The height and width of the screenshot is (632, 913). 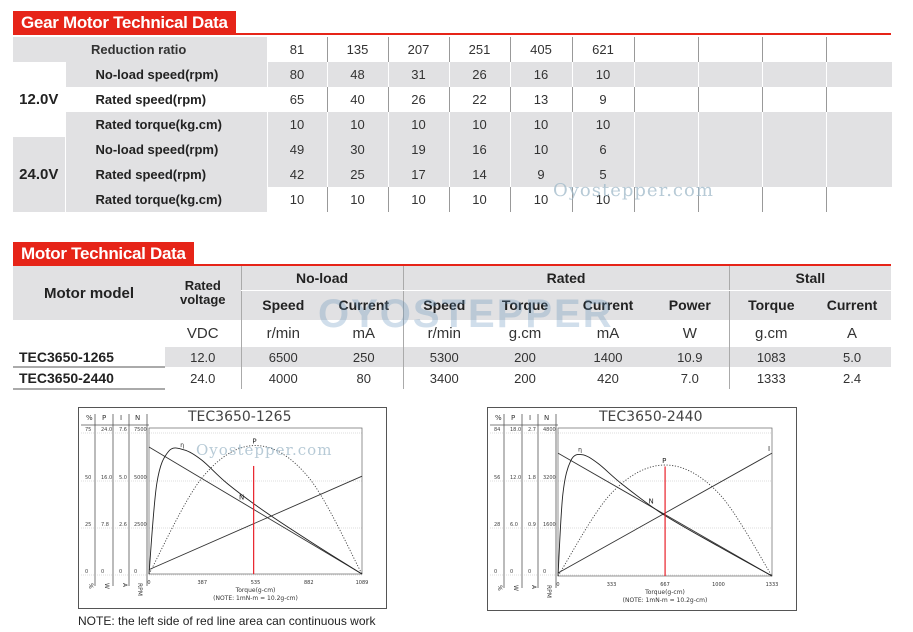 I want to click on current-curve-label: I, so click(x=769, y=449).